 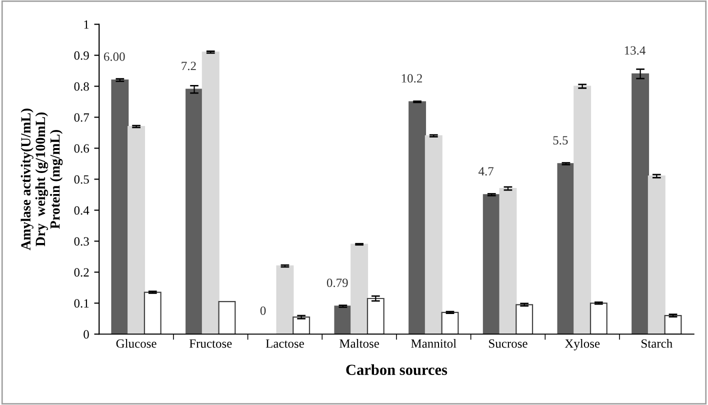 I want to click on y-tick-label: 0.2, so click(x=81, y=272).